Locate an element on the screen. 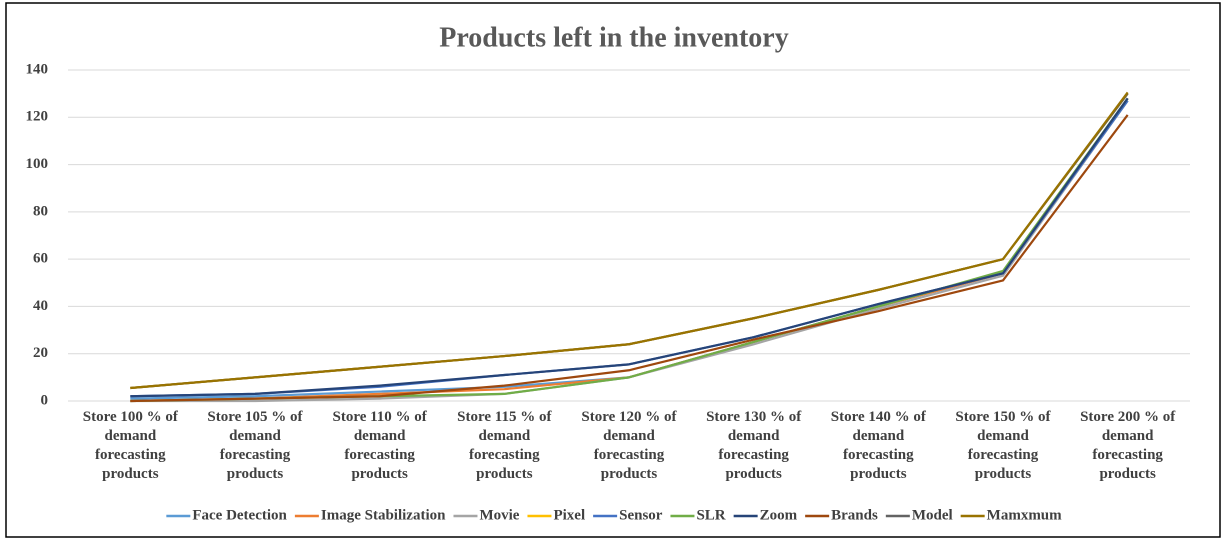 This screenshot has width=1228, height=540. legend-label: Pixel is located at coordinates (569, 515).